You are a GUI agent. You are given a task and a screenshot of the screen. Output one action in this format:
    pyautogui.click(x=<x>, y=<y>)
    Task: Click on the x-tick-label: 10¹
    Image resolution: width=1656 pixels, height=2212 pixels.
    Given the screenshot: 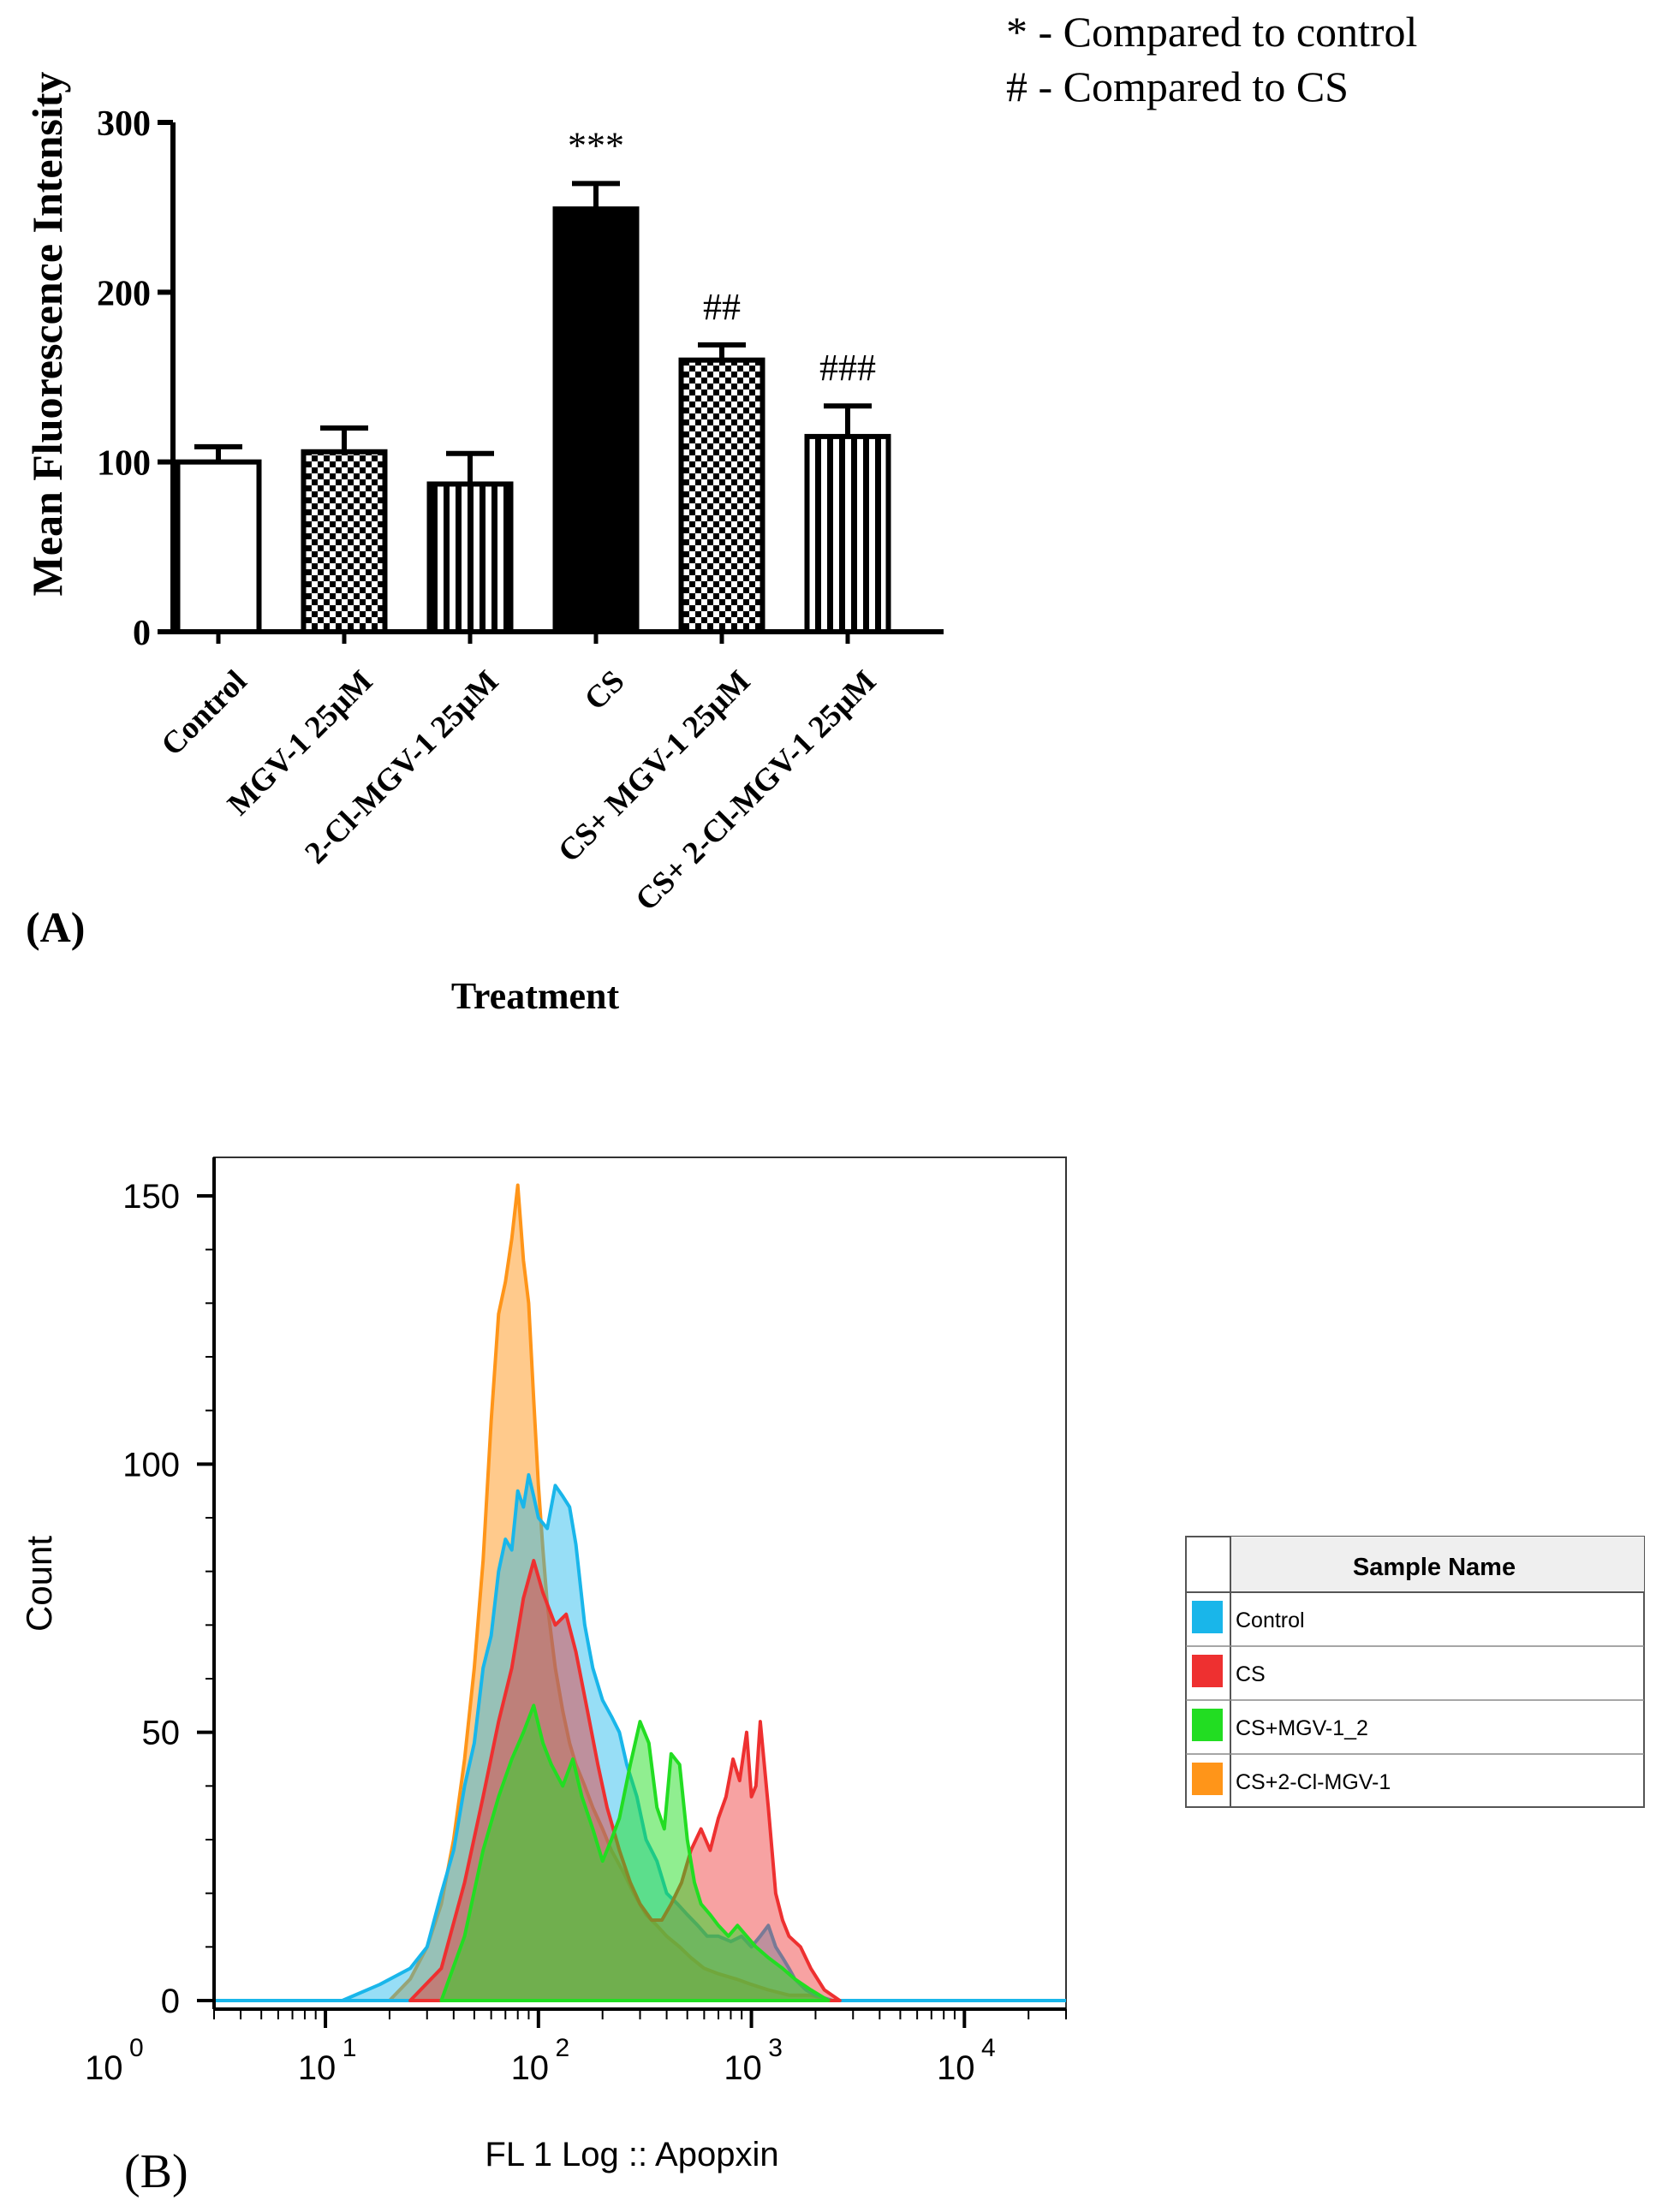 What is the action you would take?
    pyautogui.click(x=327, y=2060)
    